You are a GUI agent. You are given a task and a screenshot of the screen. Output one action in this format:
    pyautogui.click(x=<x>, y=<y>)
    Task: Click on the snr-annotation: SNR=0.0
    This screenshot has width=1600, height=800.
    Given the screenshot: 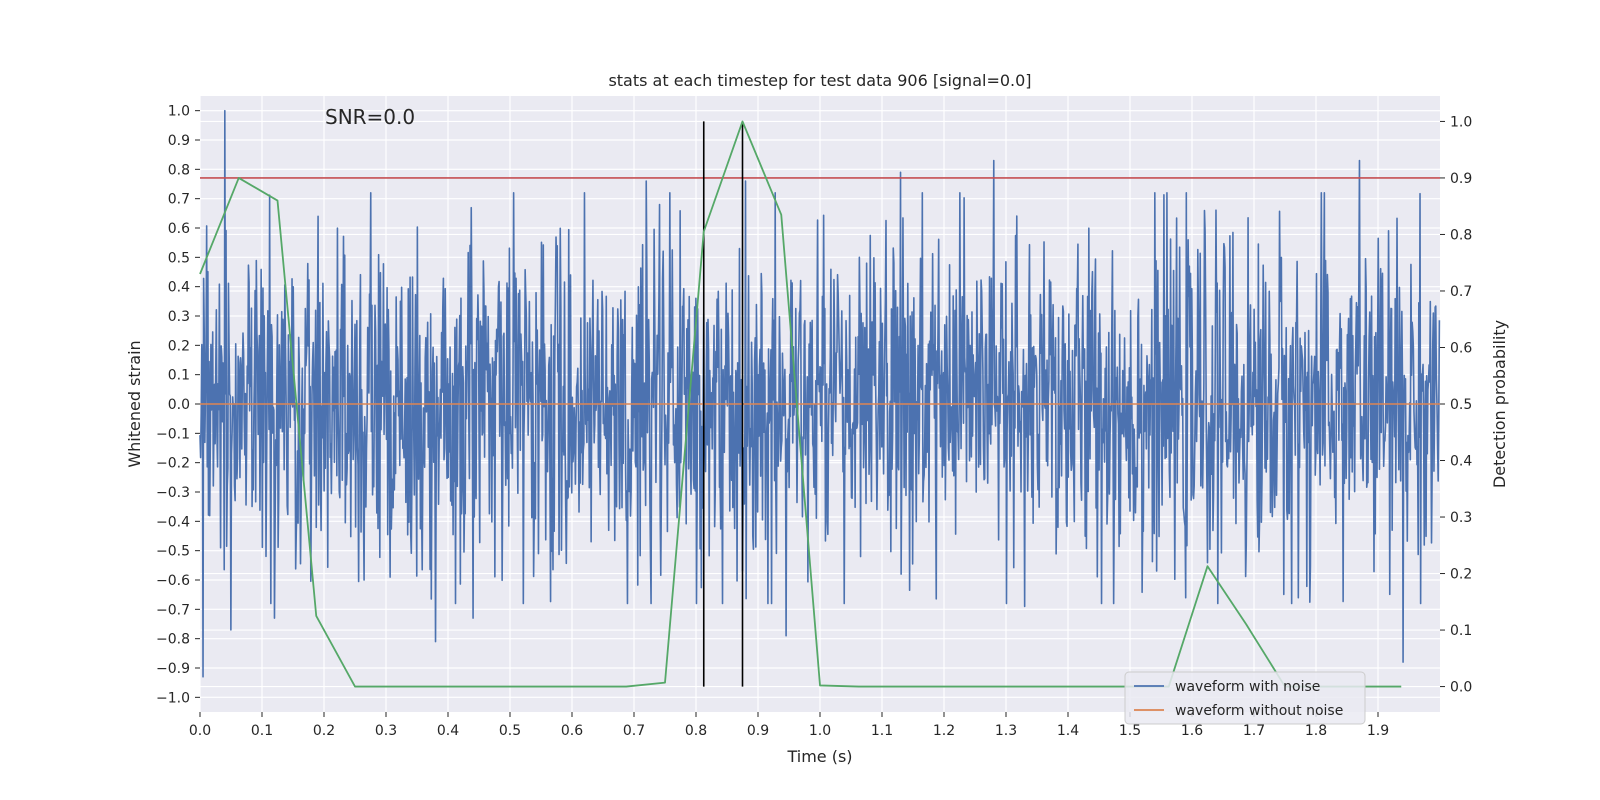 What is the action you would take?
    pyautogui.click(x=370, y=117)
    